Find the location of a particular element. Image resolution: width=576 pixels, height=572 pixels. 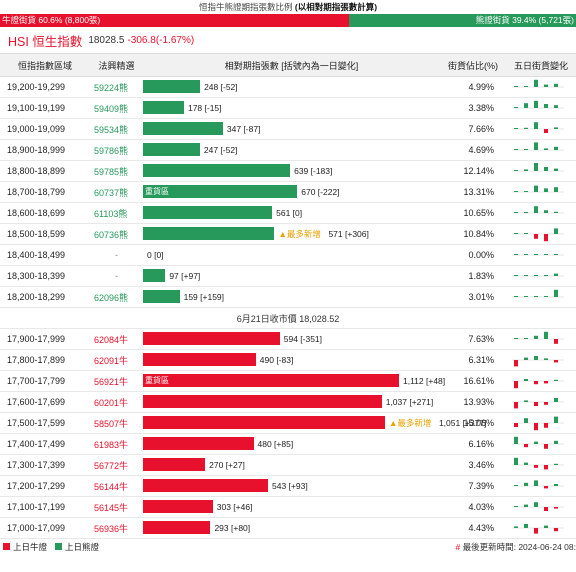

col-header-code: 法興精選 is located at coordinates (116, 65).